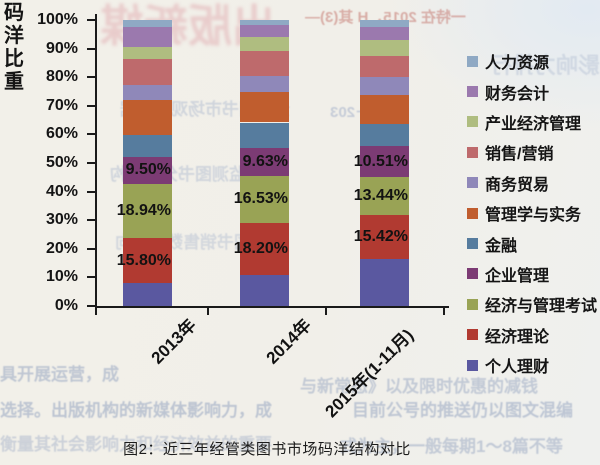 This screenshot has width=600, height=465. I want to click on data-label: 10.51%, so click(380, 161).